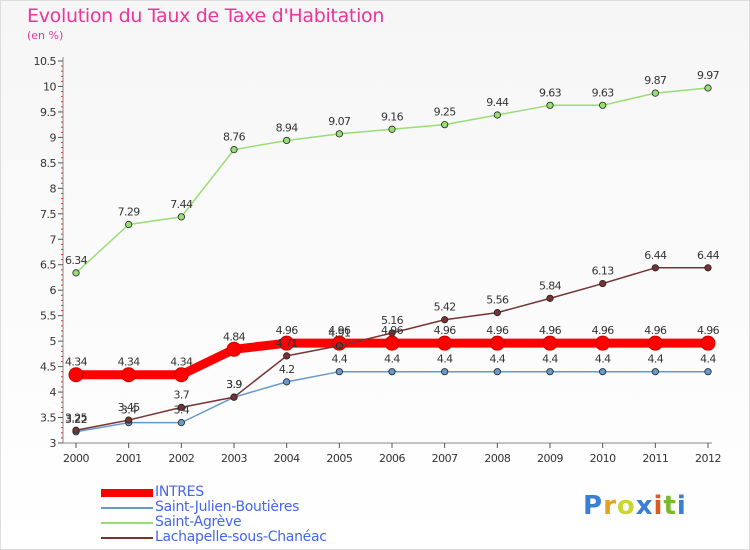  What do you see at coordinates (392, 116) in the screenshot?
I see `data-label: 9.16` at bounding box center [392, 116].